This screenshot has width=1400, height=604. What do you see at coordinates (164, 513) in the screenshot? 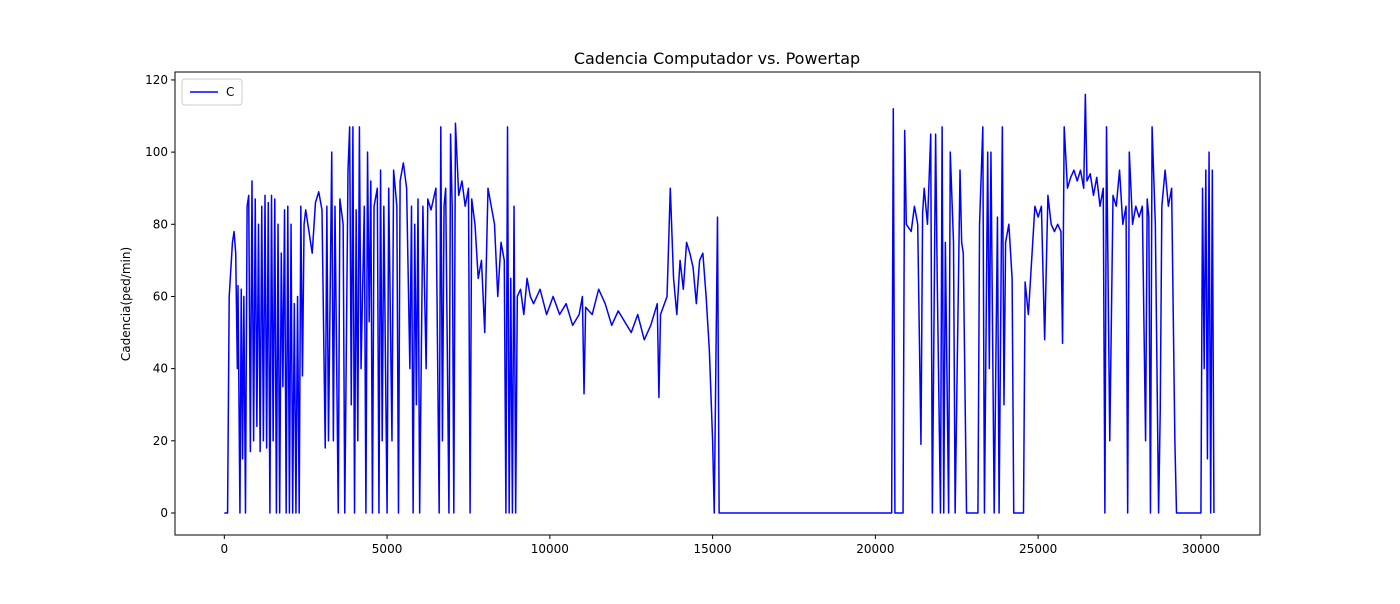
I see `y-tick-label: 0` at bounding box center [164, 513].